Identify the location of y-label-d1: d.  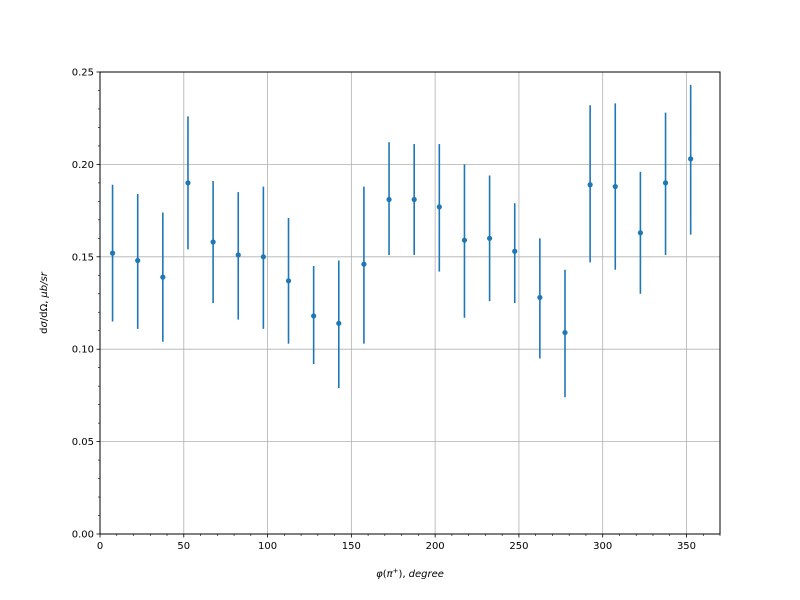
(44, 331).